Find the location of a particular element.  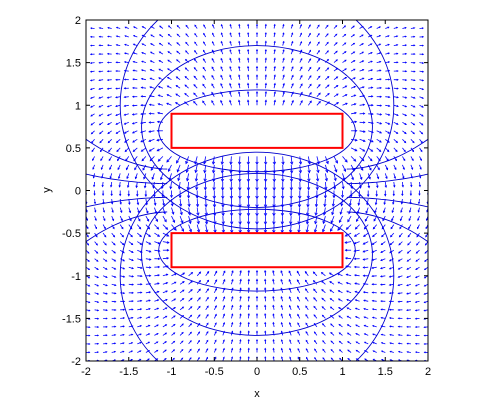

y-tick-label: 0.5 is located at coordinates (73, 149).